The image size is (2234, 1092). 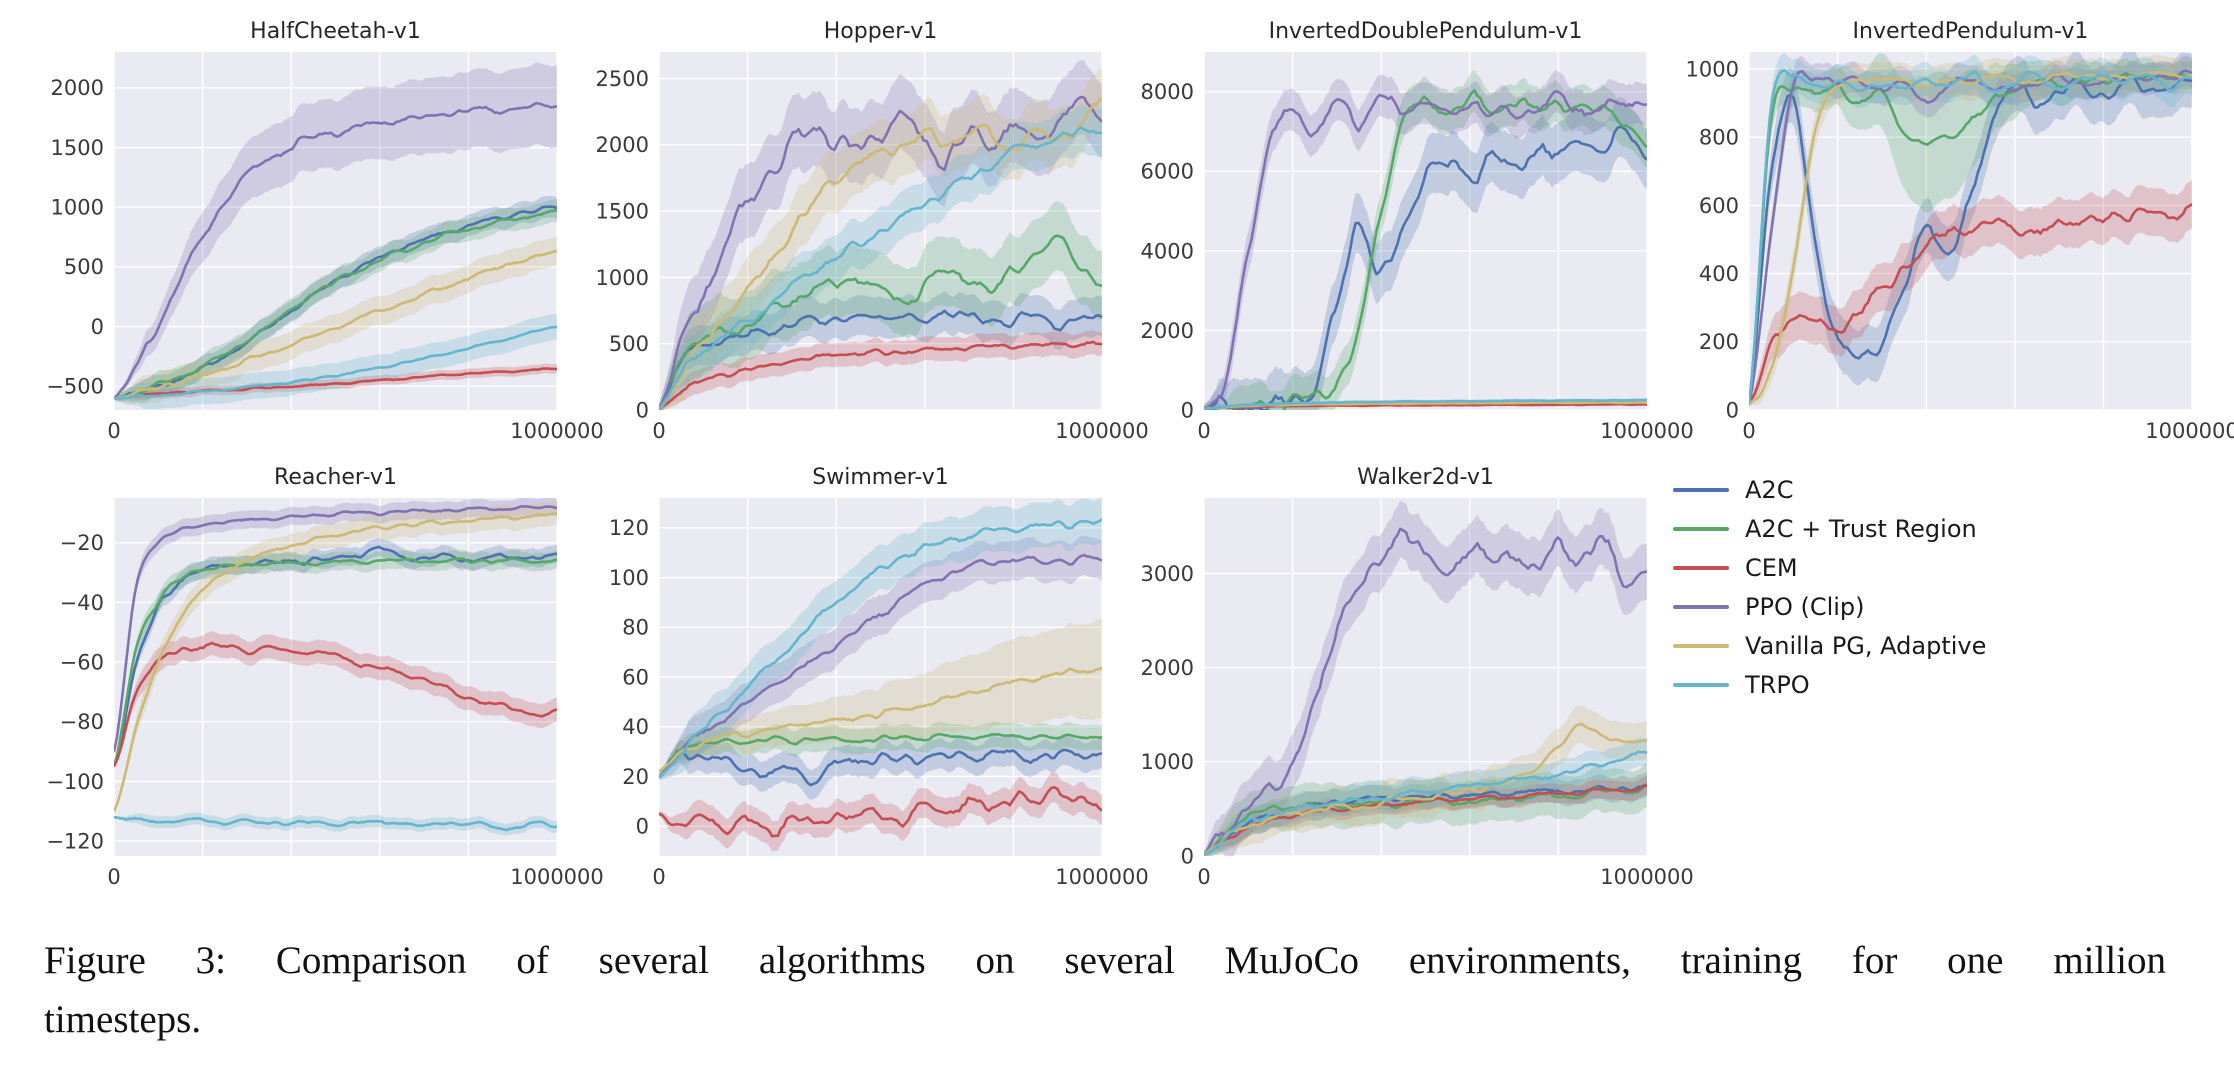 What do you see at coordinates (629, 528) in the screenshot?
I see `y-tick-label: 120` at bounding box center [629, 528].